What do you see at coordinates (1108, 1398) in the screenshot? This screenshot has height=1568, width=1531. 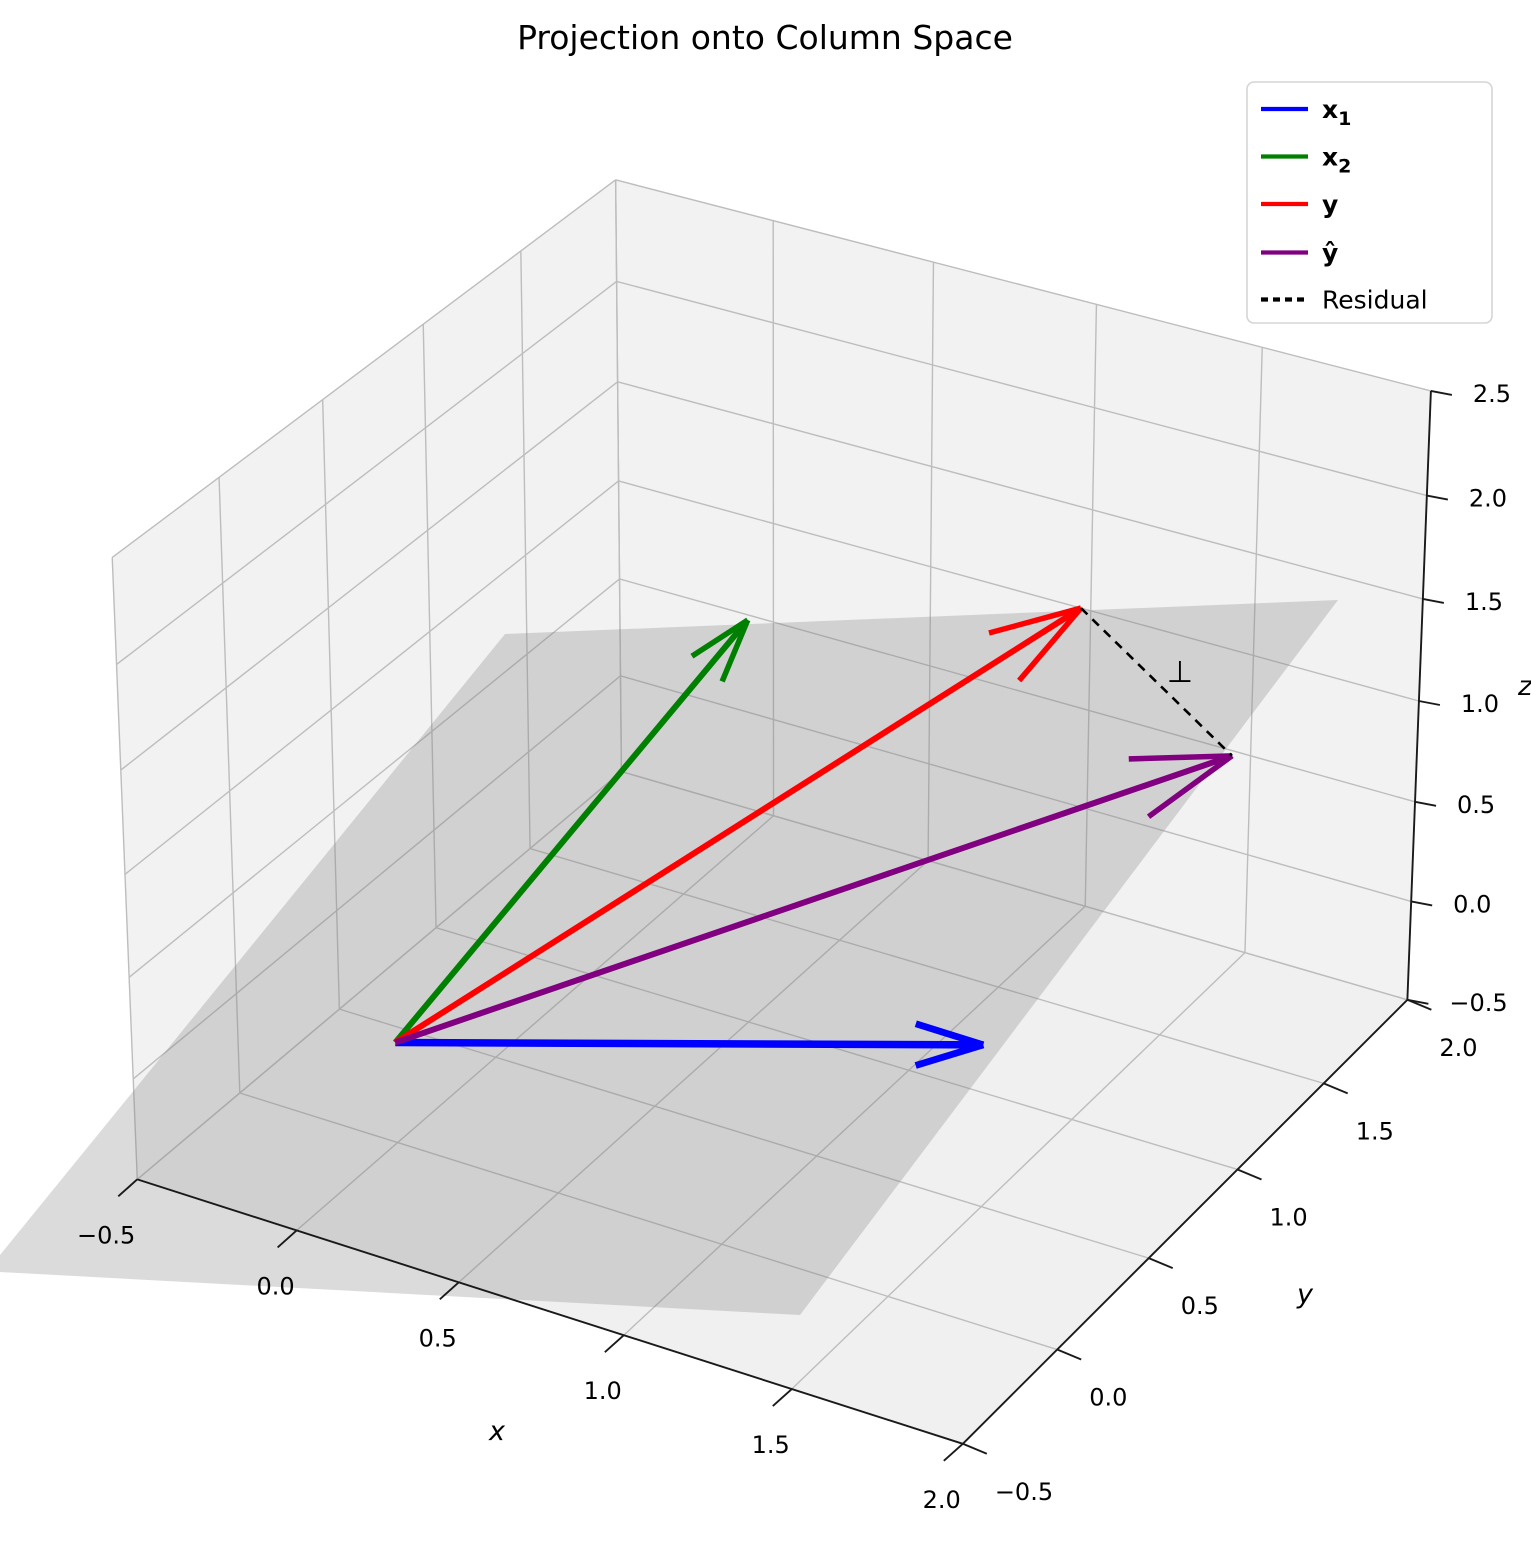 I see `y-tick-label: 0.0` at bounding box center [1108, 1398].